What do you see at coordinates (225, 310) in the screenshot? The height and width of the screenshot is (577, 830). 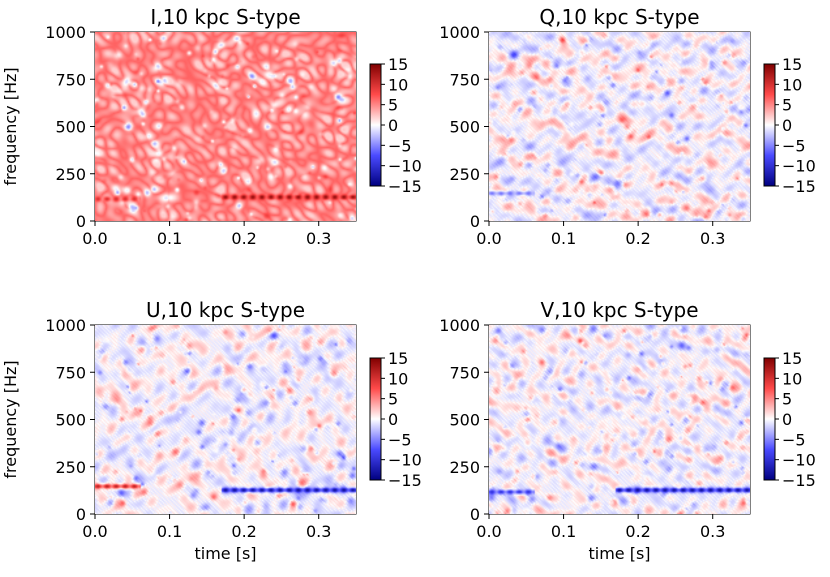 I see `panel-title: U,10 kpc S-type` at bounding box center [225, 310].